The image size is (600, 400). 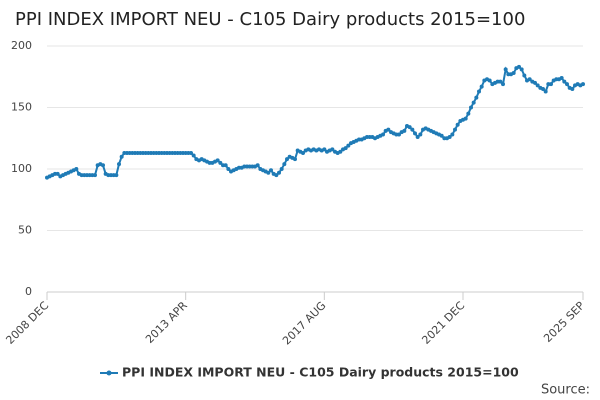 What do you see at coordinates (28, 291) in the screenshot?
I see `y-tick-label: 0` at bounding box center [28, 291].